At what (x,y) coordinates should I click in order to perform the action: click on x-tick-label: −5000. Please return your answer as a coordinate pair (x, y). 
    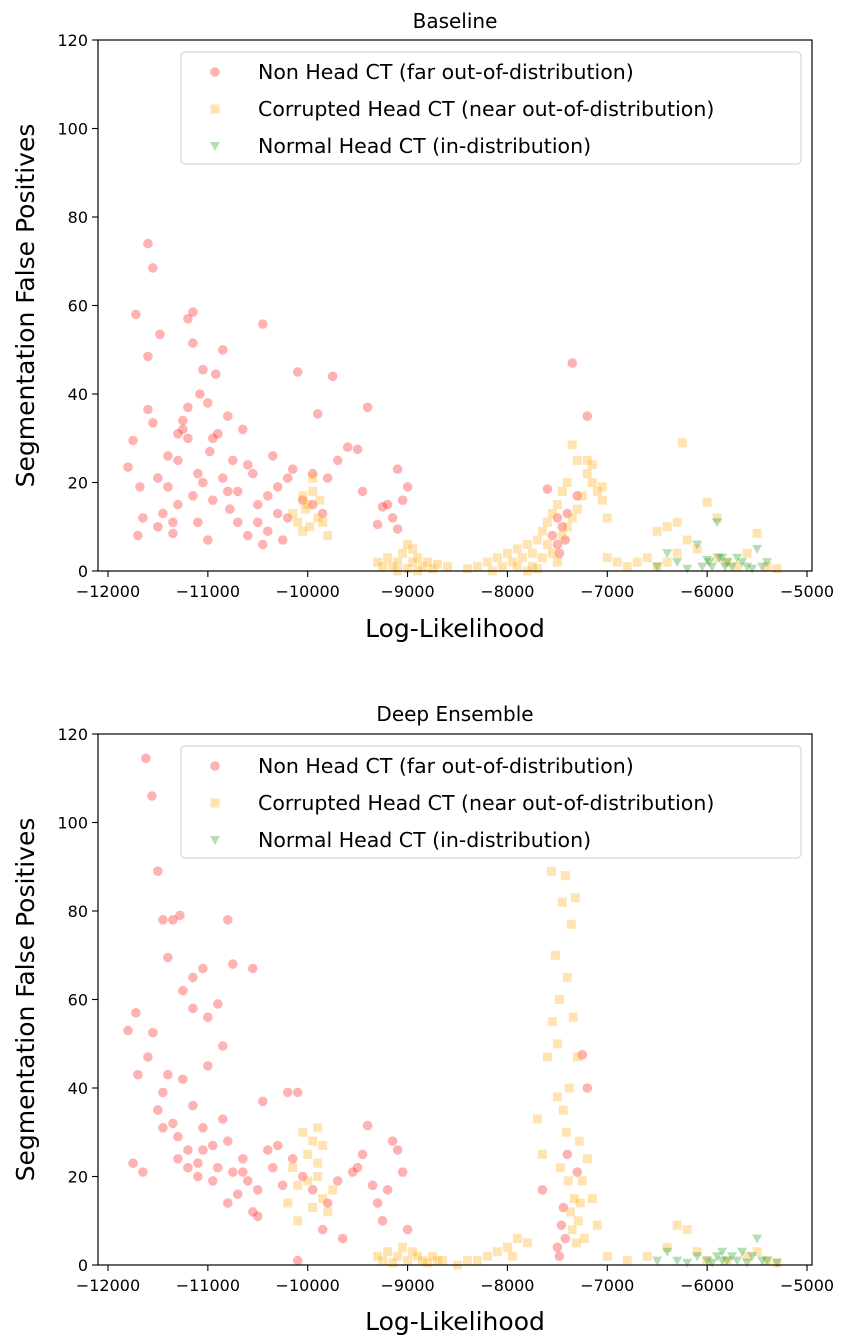
    Looking at the image, I should click on (807, 591).